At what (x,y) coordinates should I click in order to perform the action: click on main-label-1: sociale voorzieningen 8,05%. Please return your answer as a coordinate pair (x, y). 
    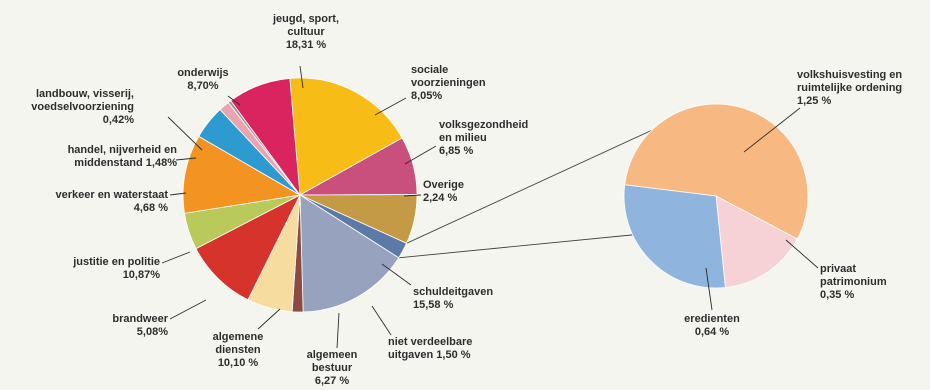
    Looking at the image, I should click on (448, 83).